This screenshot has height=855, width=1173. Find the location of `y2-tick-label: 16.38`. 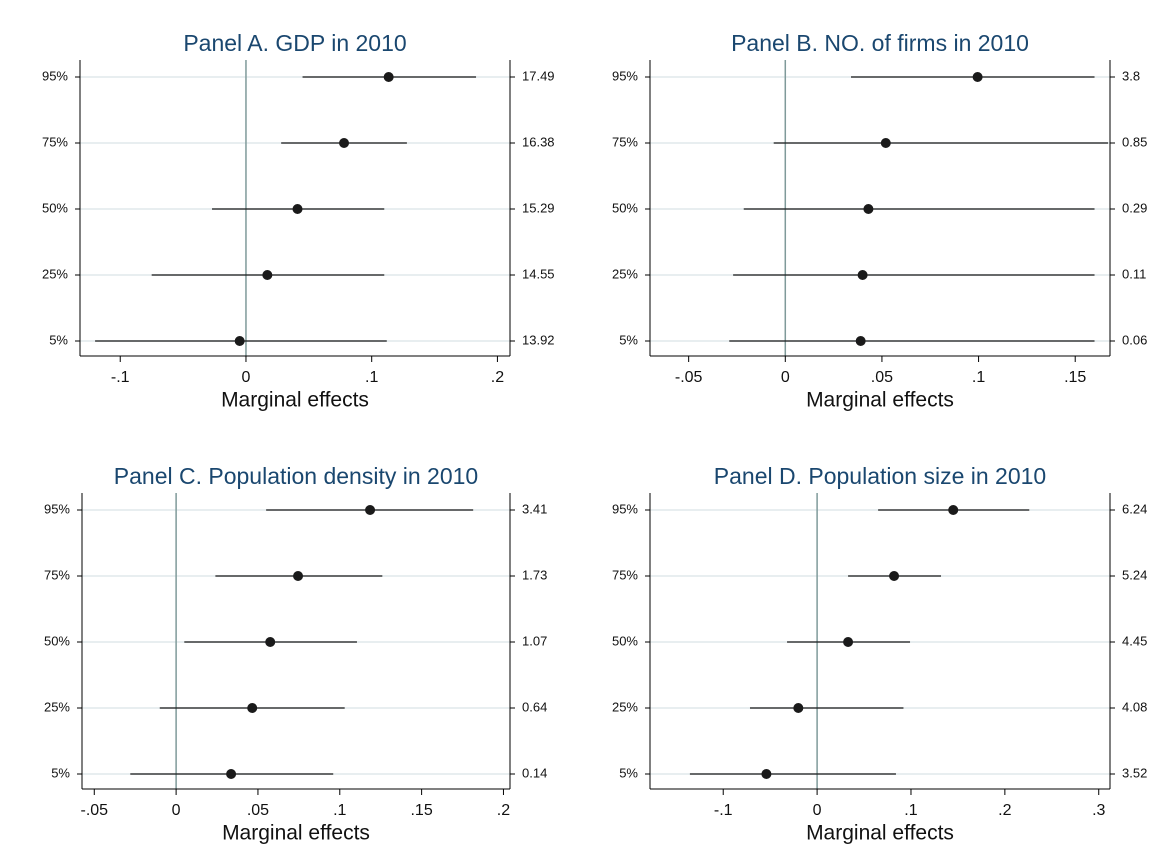

y2-tick-label: 16.38 is located at coordinates (538, 141).